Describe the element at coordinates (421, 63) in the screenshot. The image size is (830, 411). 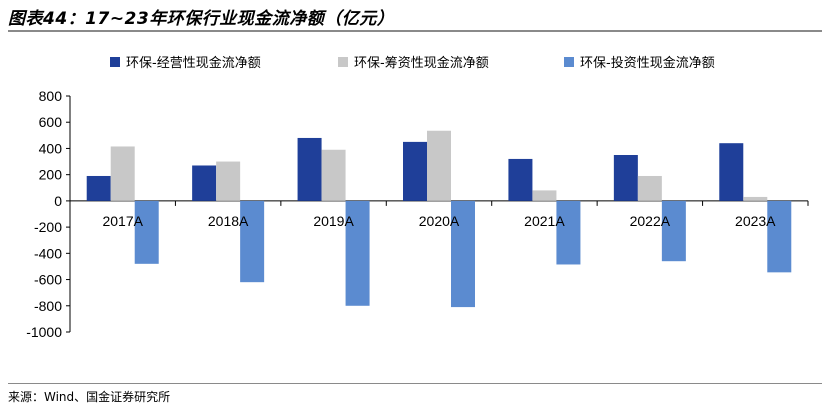
I see `legend-label-financing: 环保-筹资性现金流净额` at that location.